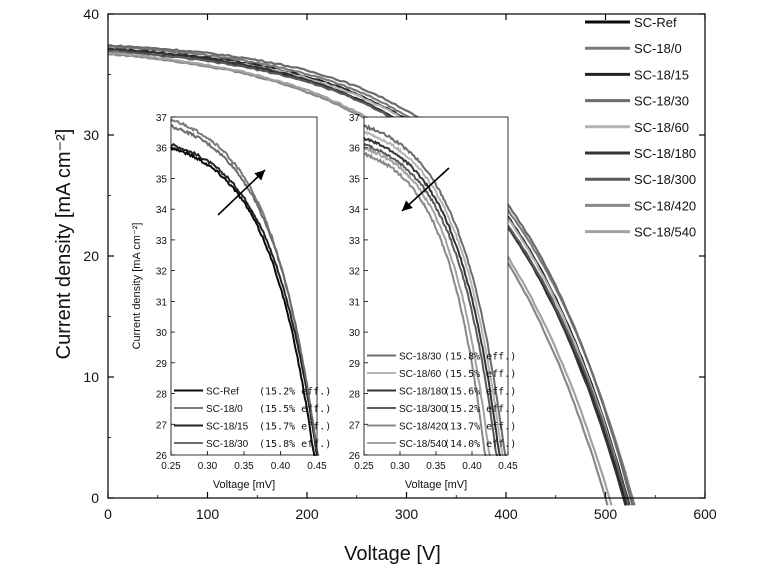 The width and height of the screenshot is (764, 578). Describe the element at coordinates (480, 392) in the screenshot. I see `inset-legend-eff: (15.6% eff.)` at that location.